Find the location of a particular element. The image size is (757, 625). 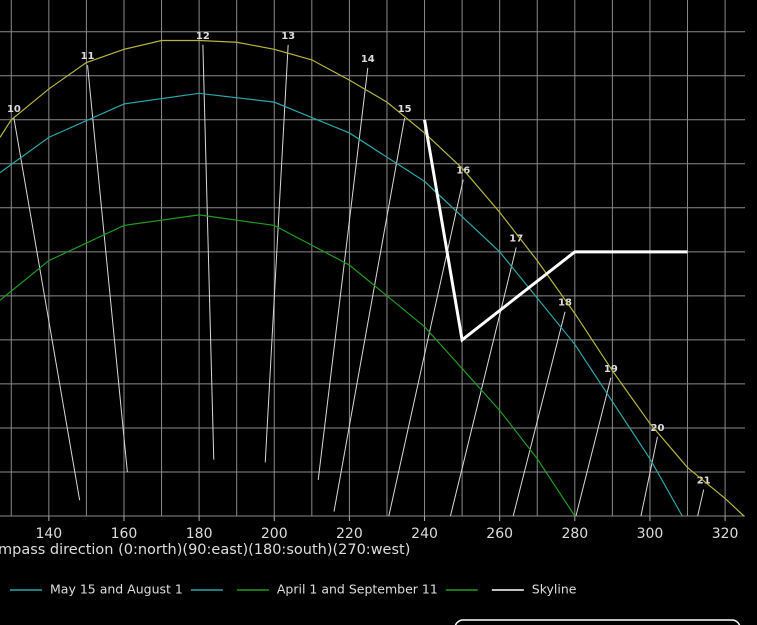

hour-label: 15 is located at coordinates (405, 109).